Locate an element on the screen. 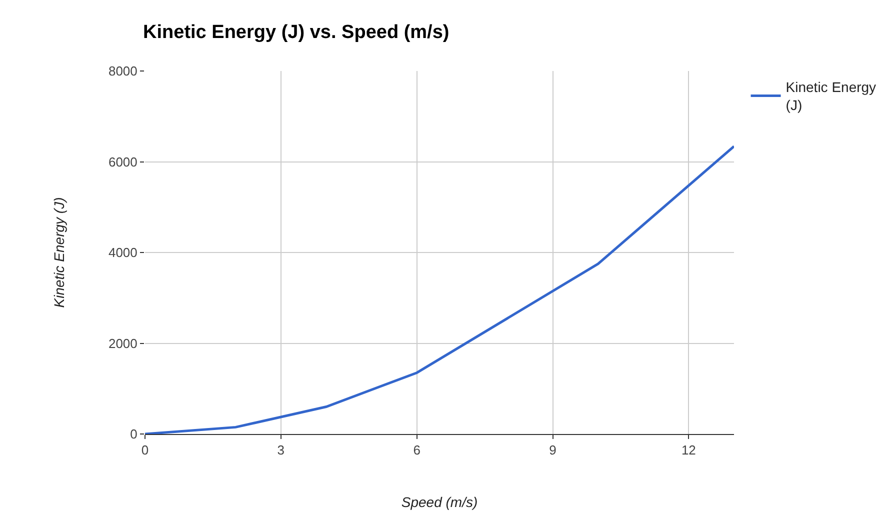 The image size is (894, 519). y-tick-label: 8000 is located at coordinates (123, 71).